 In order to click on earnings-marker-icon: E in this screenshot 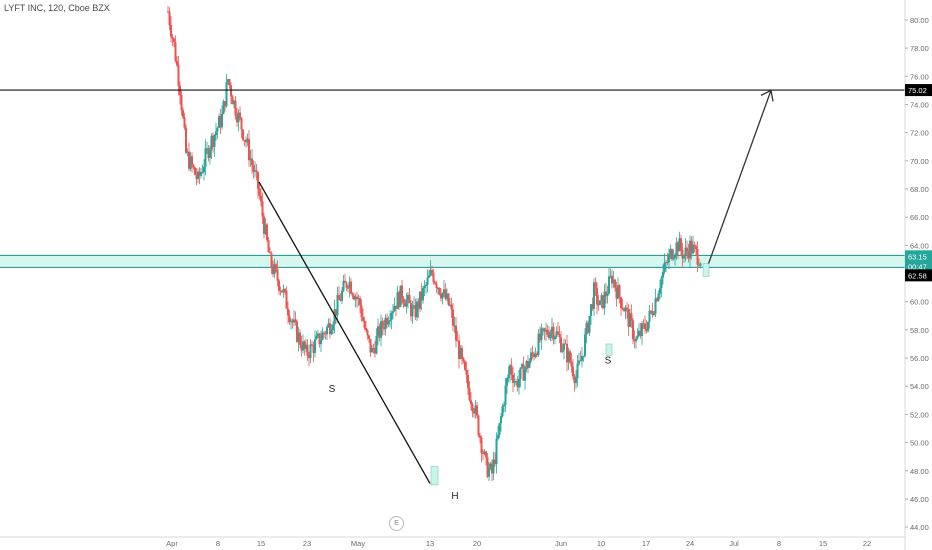, I will do `click(396, 523)`.